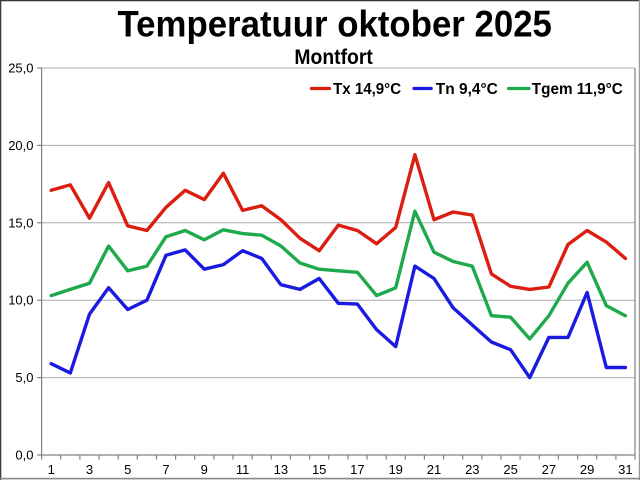 This screenshot has width=640, height=480. I want to click on svg-text: Temperatuur oktober 2025, so click(335, 24).